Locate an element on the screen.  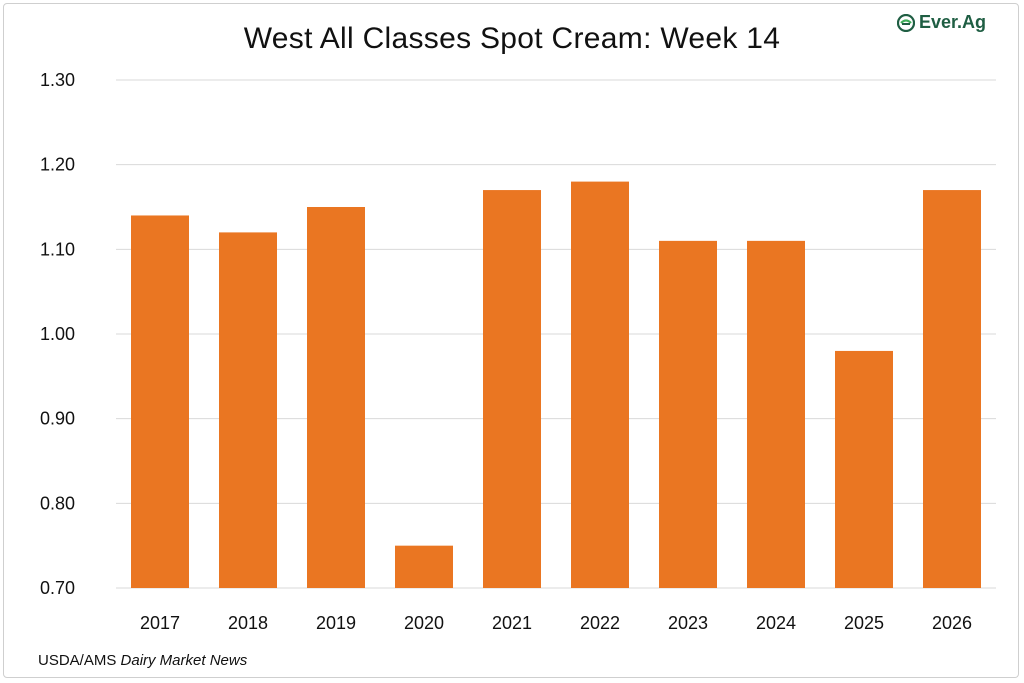
x-tick-label: 2023 is located at coordinates (688, 623).